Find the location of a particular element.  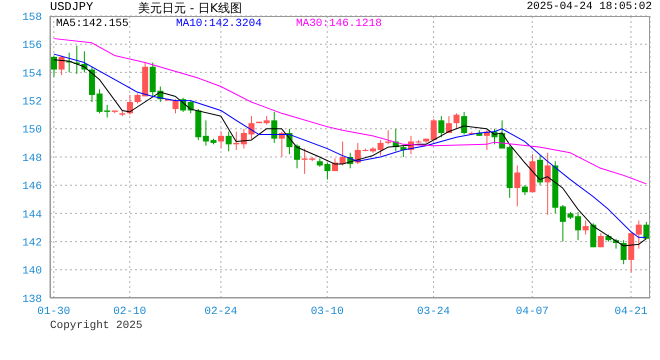

y-tick-label: 142 is located at coordinates (32, 244).